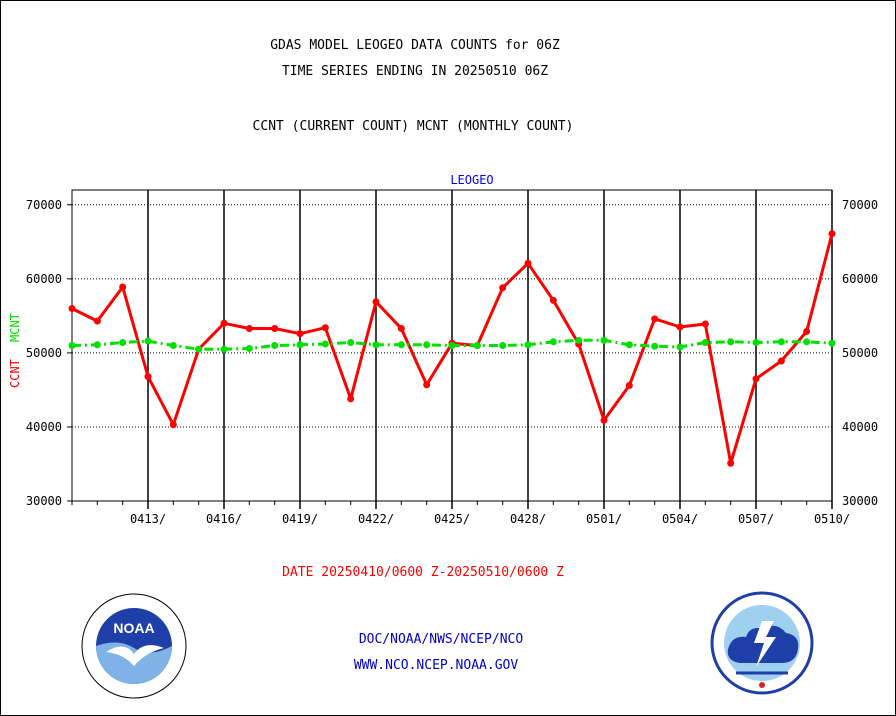 The image size is (896, 716). What do you see at coordinates (300, 519) in the screenshot?
I see `x-tick-label: 0419/` at bounding box center [300, 519].